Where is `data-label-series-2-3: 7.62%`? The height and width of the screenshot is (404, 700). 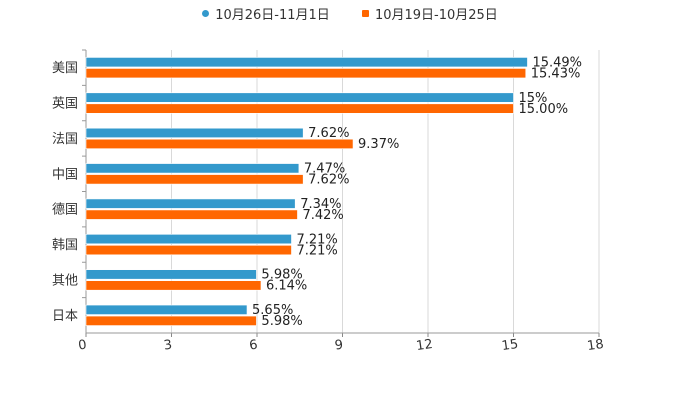 data-label-series-2-3: 7.62% is located at coordinates (328, 180).